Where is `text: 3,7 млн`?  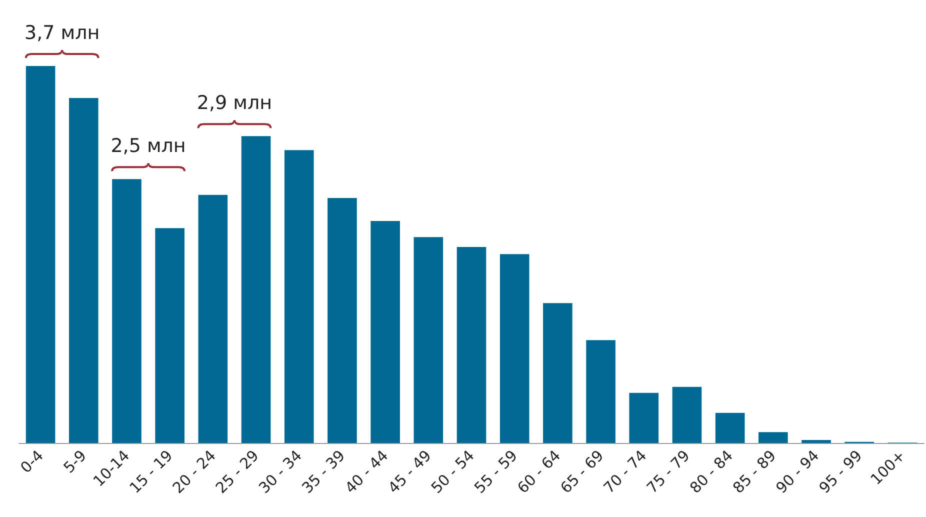 text: 3,7 млн is located at coordinates (62, 33).